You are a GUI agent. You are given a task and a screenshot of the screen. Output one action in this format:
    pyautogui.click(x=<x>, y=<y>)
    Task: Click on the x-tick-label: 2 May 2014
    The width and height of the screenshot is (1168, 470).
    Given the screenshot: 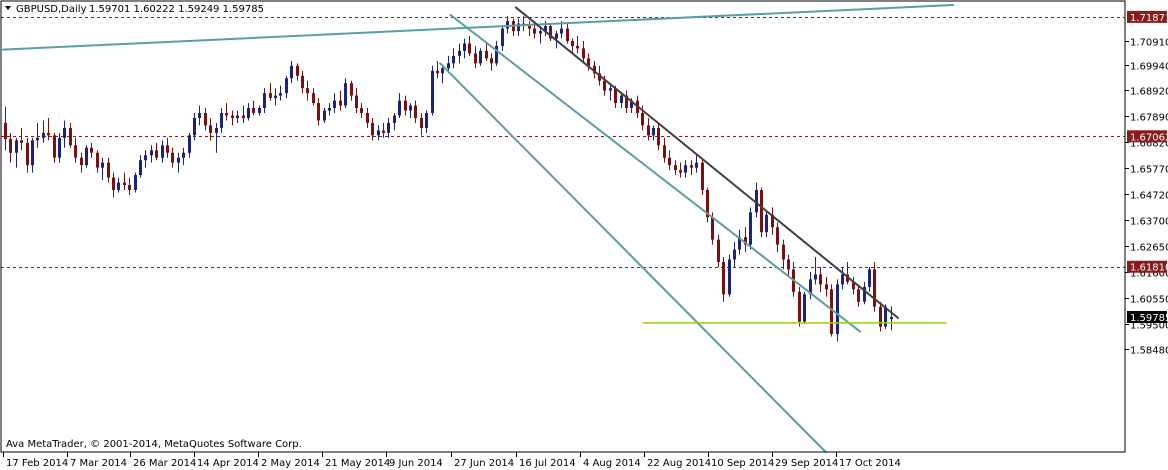 What is the action you would take?
    pyautogui.click(x=290, y=463)
    